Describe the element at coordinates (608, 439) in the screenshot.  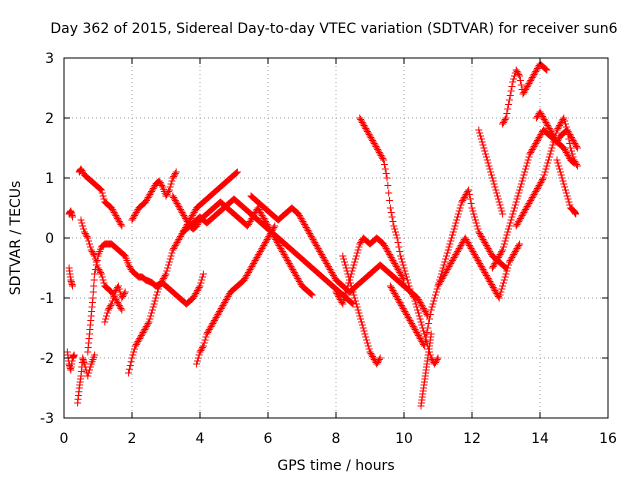
I see `x-tick-label: 16` at that location.